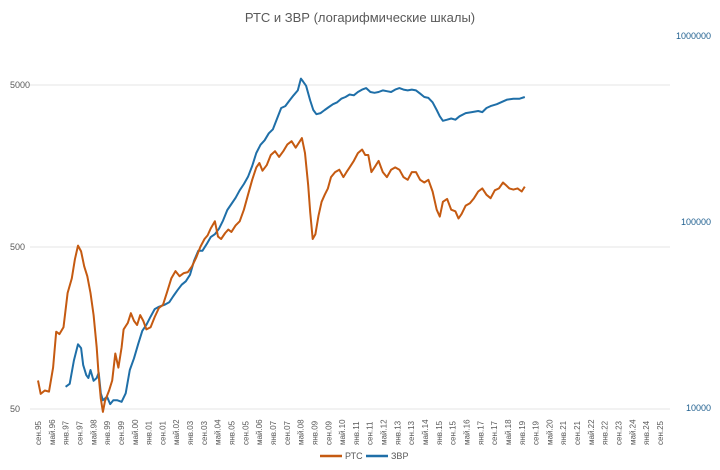 This screenshot has width=720, height=470. I want to click on x-tick-label: янв.24, so click(646, 432).